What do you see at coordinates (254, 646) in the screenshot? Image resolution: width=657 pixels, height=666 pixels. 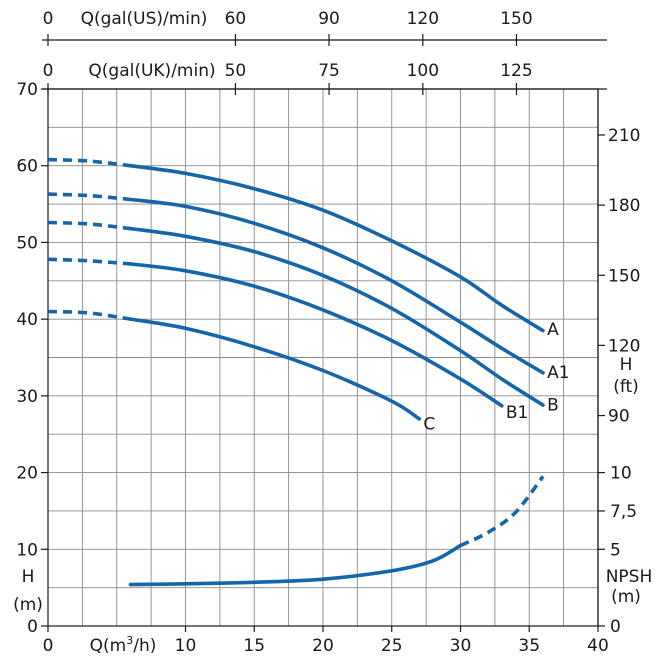 I see `x-tick-label: 15` at bounding box center [254, 646].